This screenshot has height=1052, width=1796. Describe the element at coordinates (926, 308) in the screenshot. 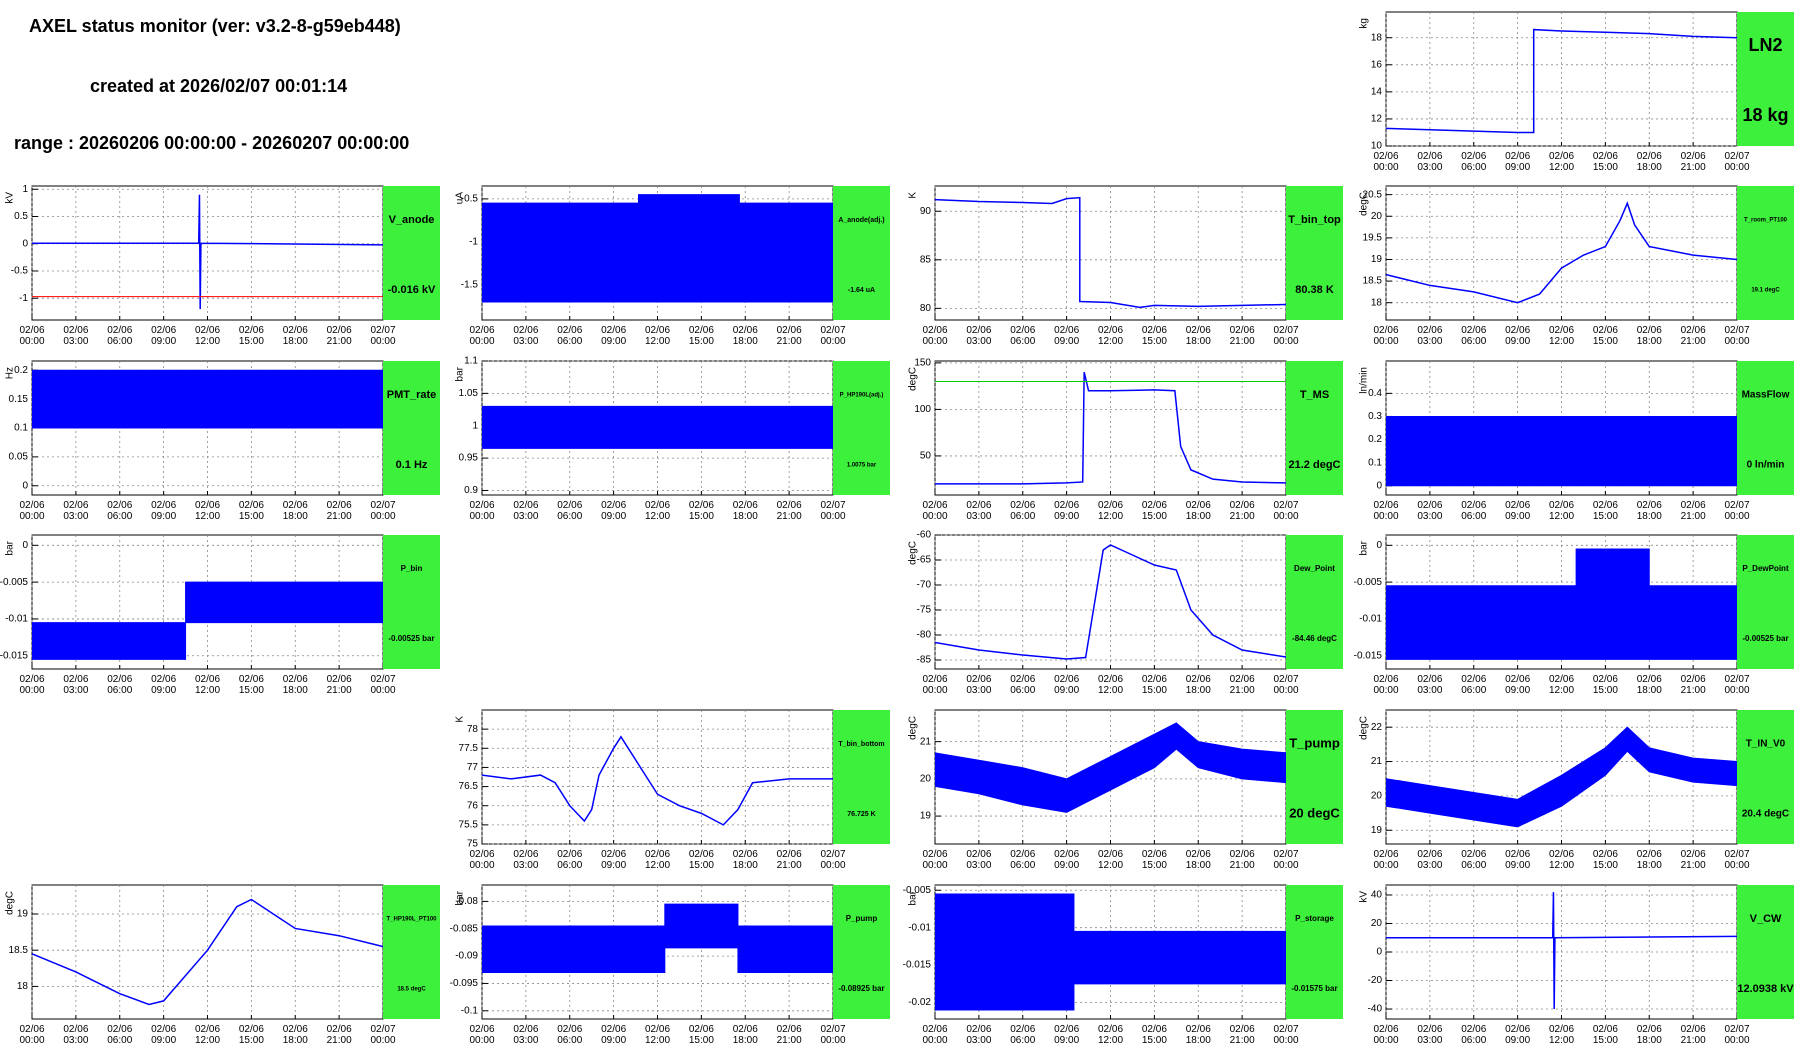

I see `y-tick-label: 80` at that location.